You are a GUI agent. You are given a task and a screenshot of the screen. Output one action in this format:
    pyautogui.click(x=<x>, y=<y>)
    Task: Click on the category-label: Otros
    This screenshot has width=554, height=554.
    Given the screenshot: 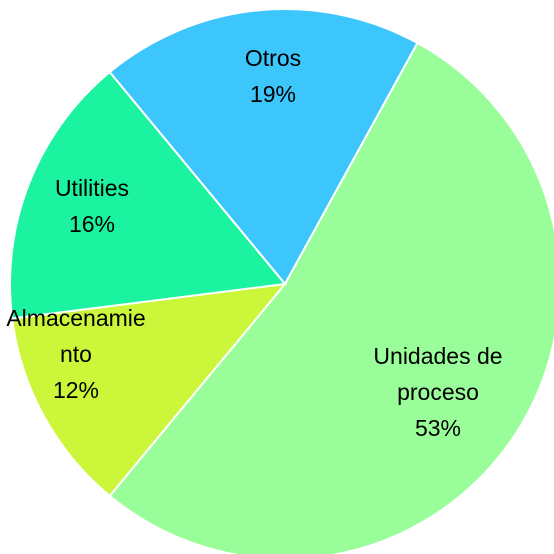 What is the action you would take?
    pyautogui.click(x=273, y=58)
    